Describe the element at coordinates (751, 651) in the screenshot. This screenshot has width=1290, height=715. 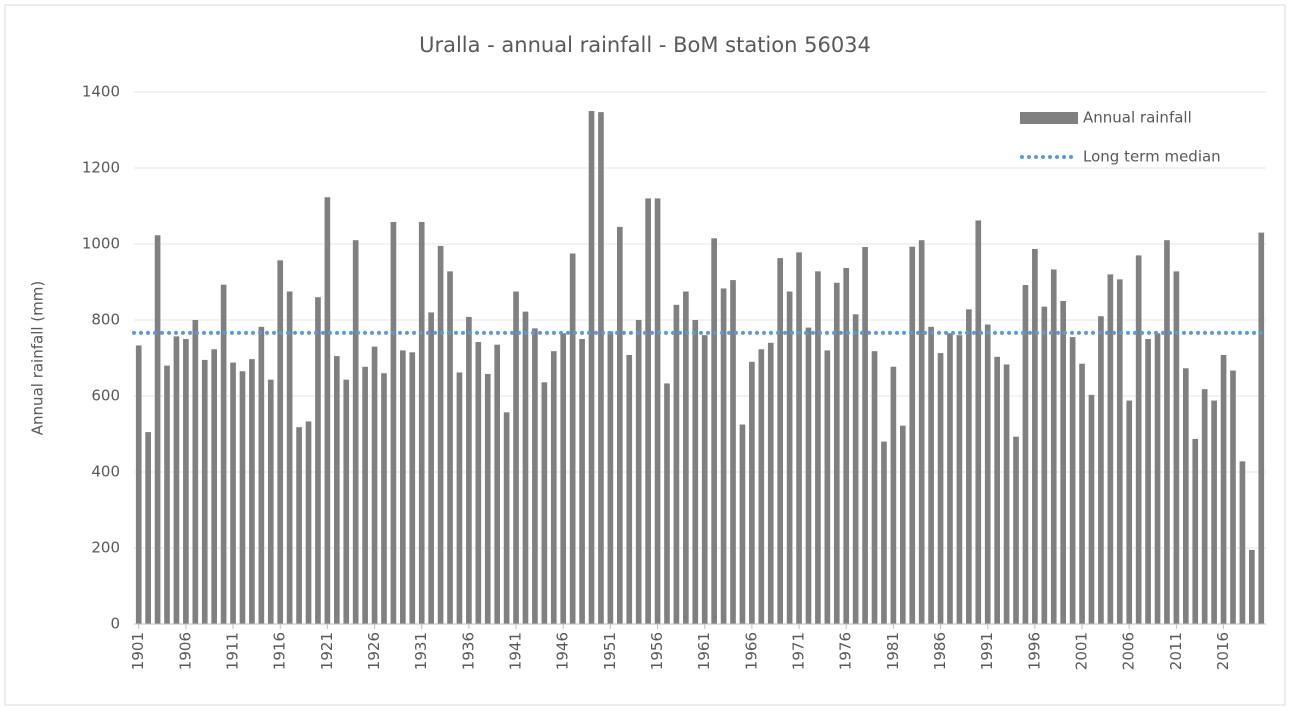
I see `x-tick-label: 1966` at that location.